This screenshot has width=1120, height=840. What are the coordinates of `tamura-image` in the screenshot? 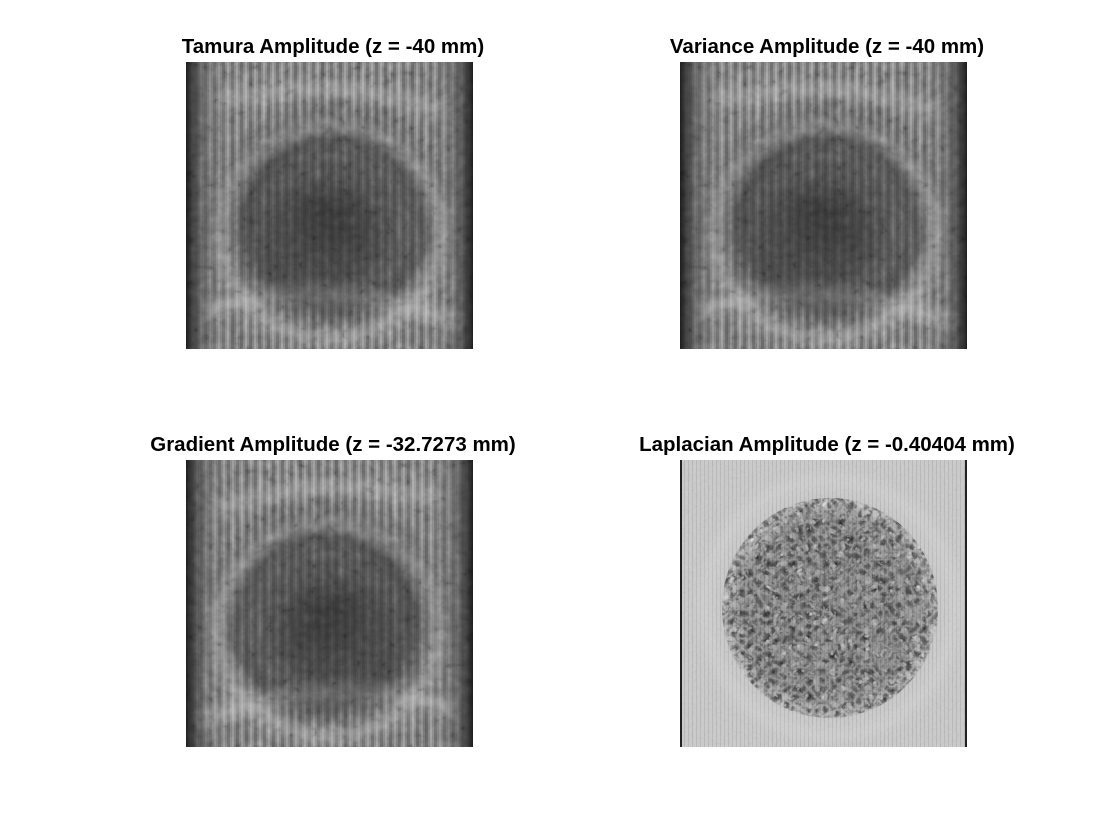 It's located at (329, 205).